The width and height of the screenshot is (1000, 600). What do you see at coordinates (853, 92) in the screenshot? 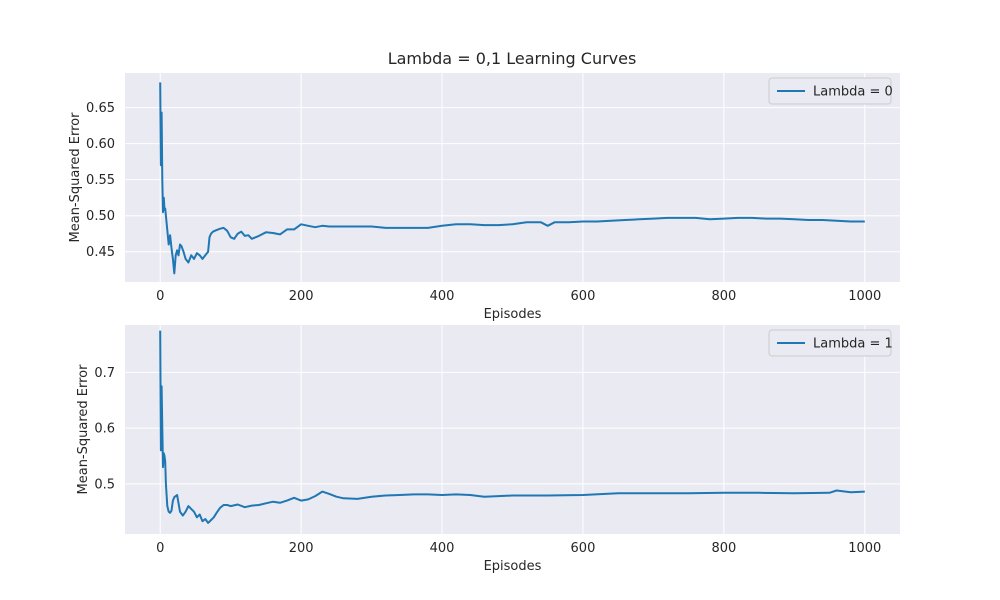
I see `legend-label: Lambda = 0` at bounding box center [853, 92].